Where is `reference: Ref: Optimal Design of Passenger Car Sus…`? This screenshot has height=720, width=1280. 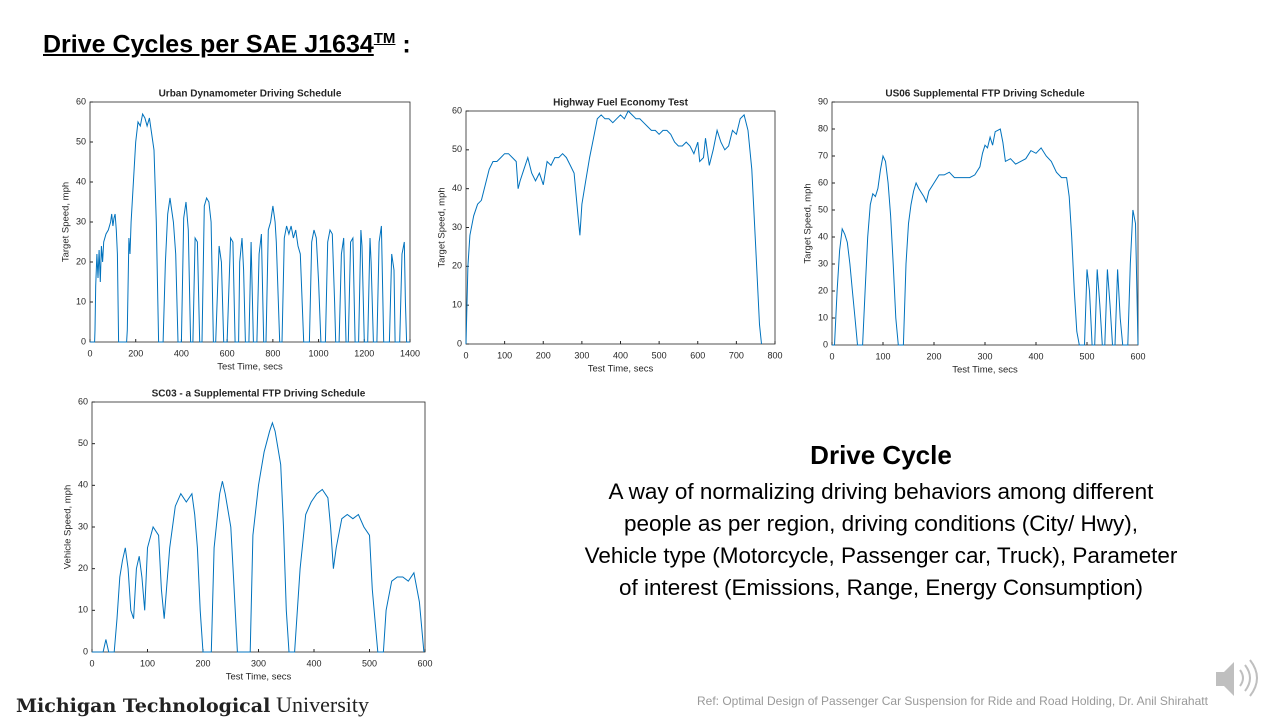
reference: Ref: Optimal Design of Passenger Car Sus… is located at coordinates (952, 701).